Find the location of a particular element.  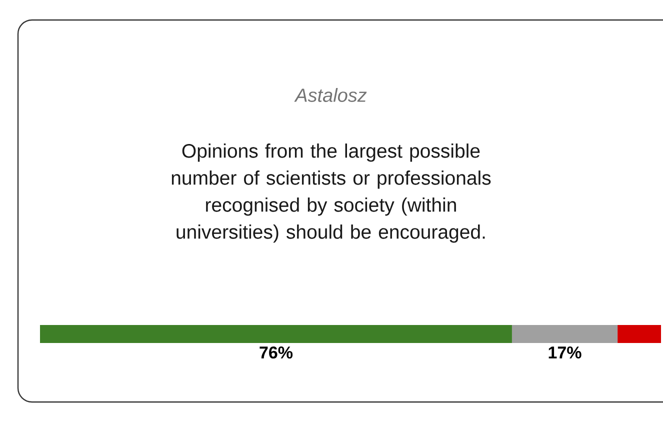

data-label: 17% is located at coordinates (565, 352).